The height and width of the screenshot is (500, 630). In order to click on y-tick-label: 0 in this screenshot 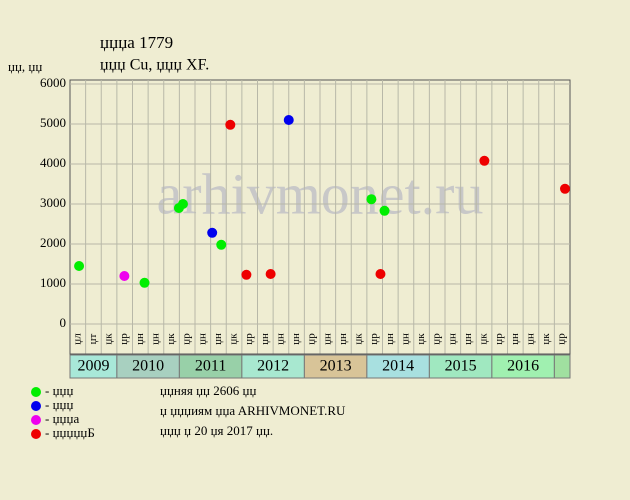, I will do `click(63, 322)`.